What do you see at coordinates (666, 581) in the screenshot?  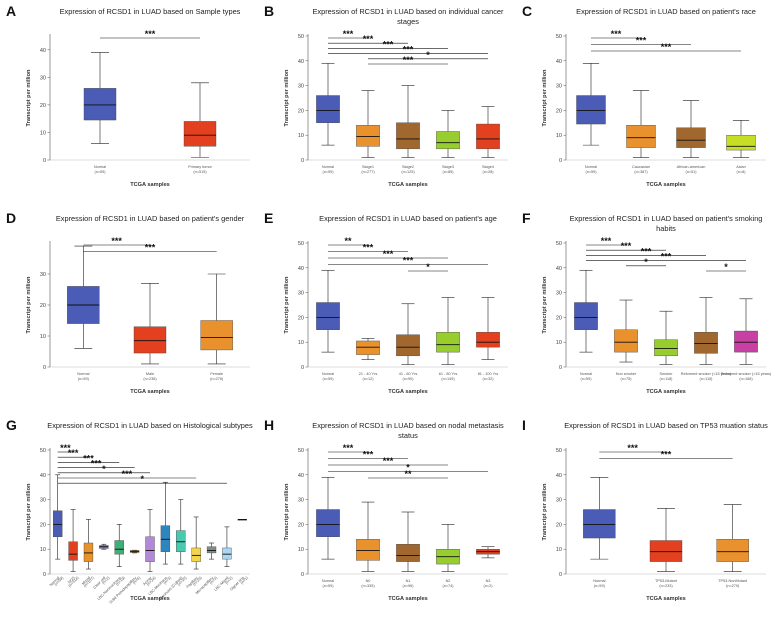 I see `category-label: TP53-Mutant` at bounding box center [666, 581].